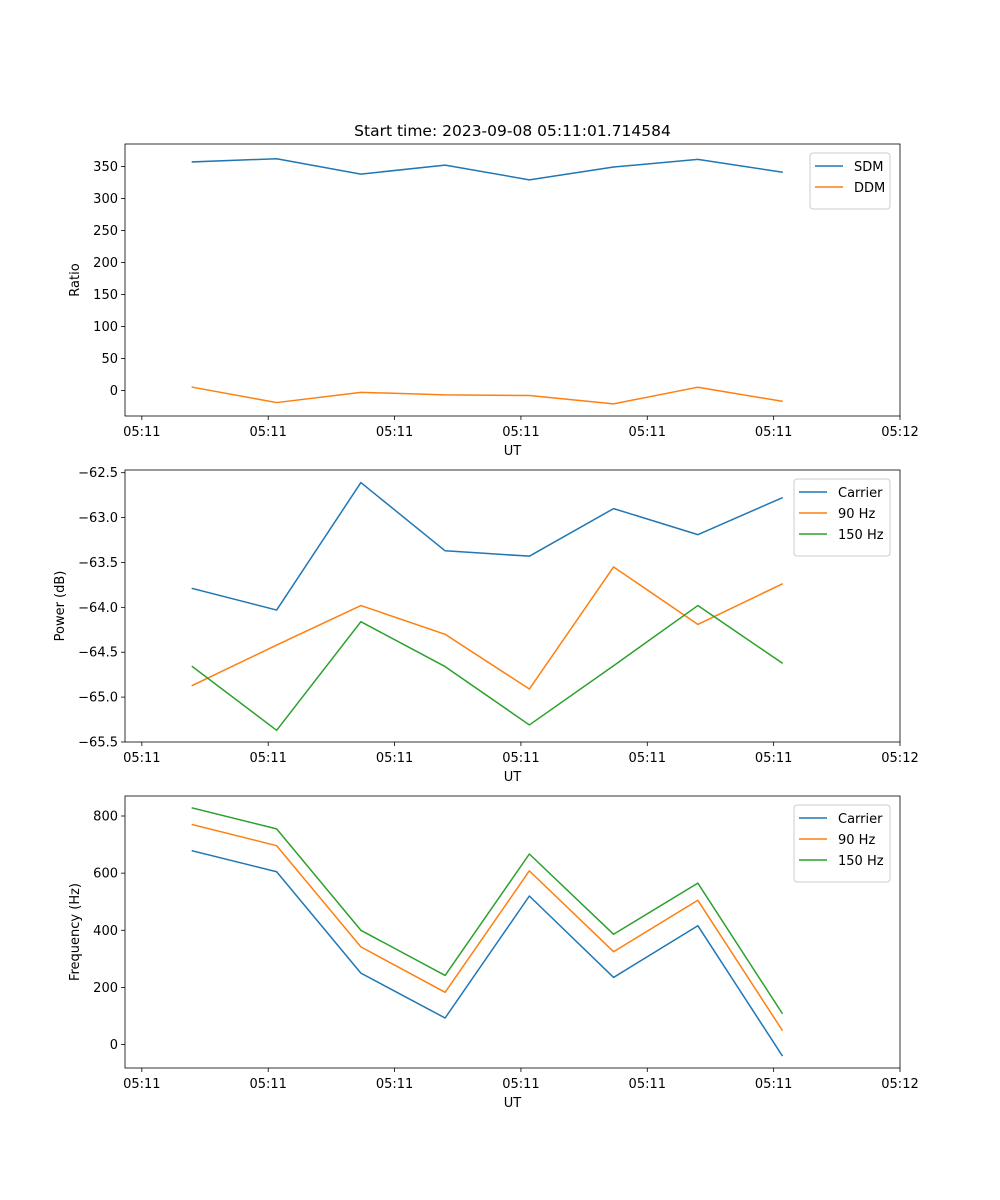 Image resolution: width=1000 pixels, height=1200 pixels. I want to click on frequency-legend-label: Carrier, so click(860, 819).